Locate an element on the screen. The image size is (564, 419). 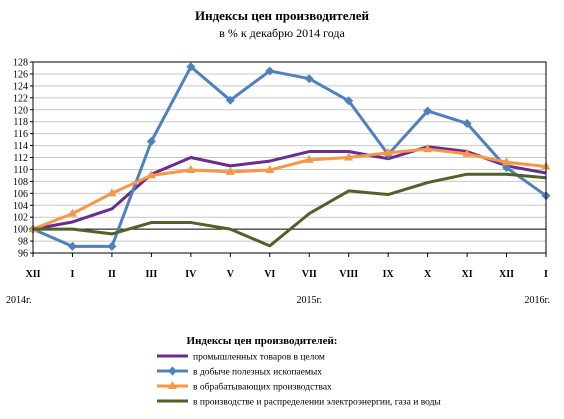
chart-title: Индексы цен производителей is located at coordinates (282, 15).